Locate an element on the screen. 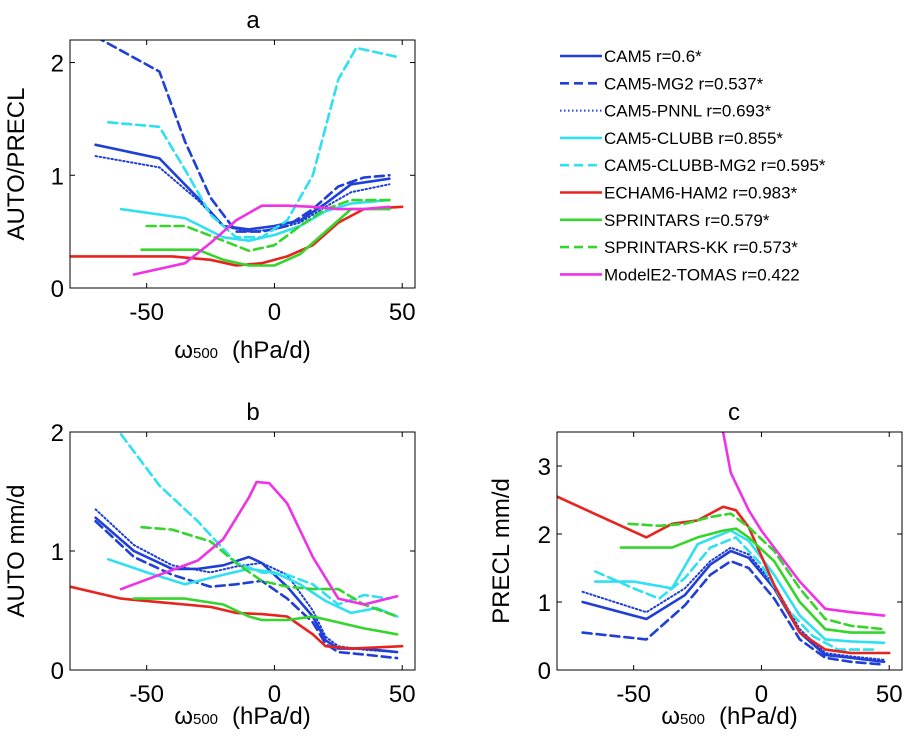 The image size is (910, 744). legend-label: CAM5 r=0.6* is located at coordinates (653, 56).